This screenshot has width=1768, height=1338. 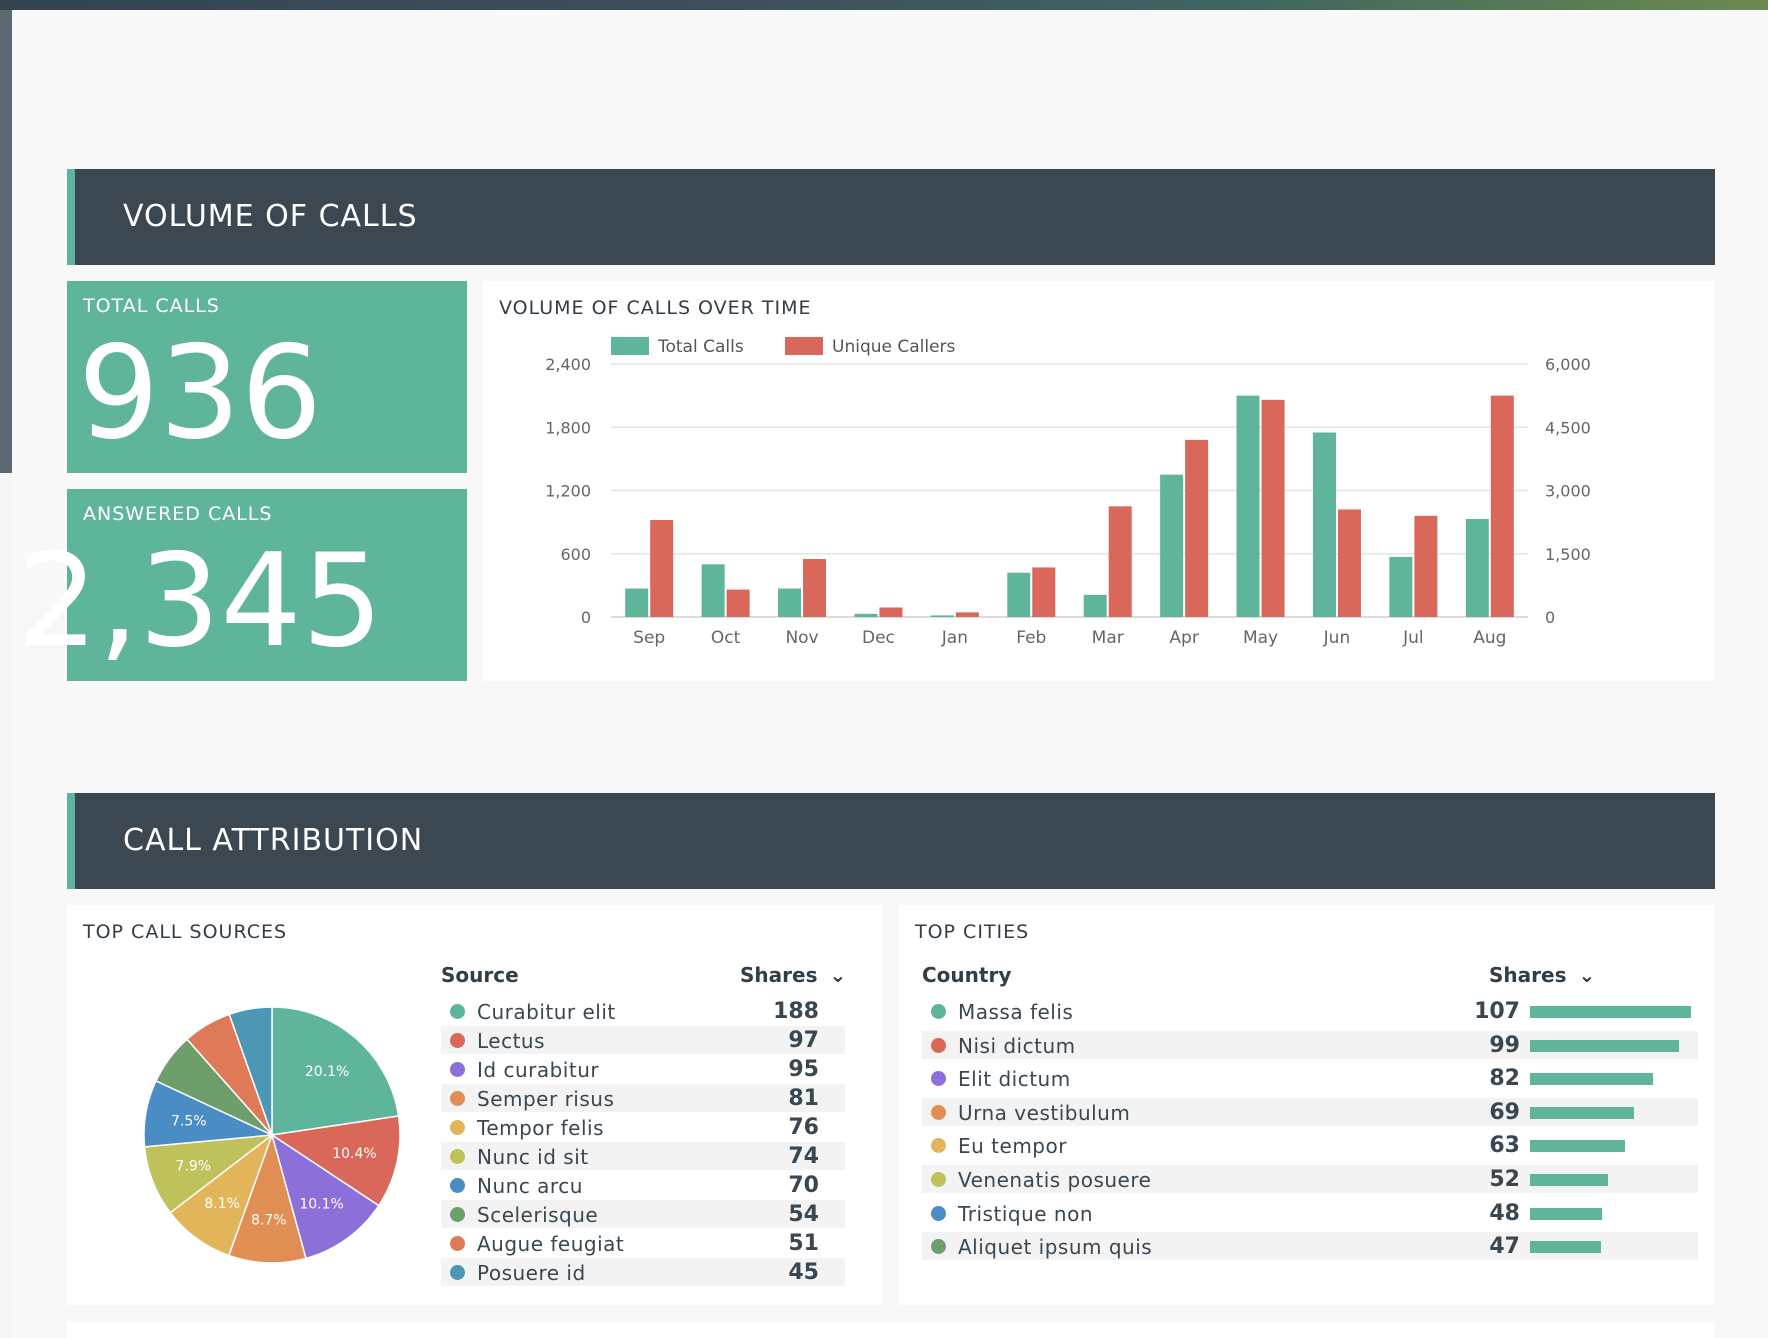 I want to click on row-value: 81, so click(x=803, y=1098).